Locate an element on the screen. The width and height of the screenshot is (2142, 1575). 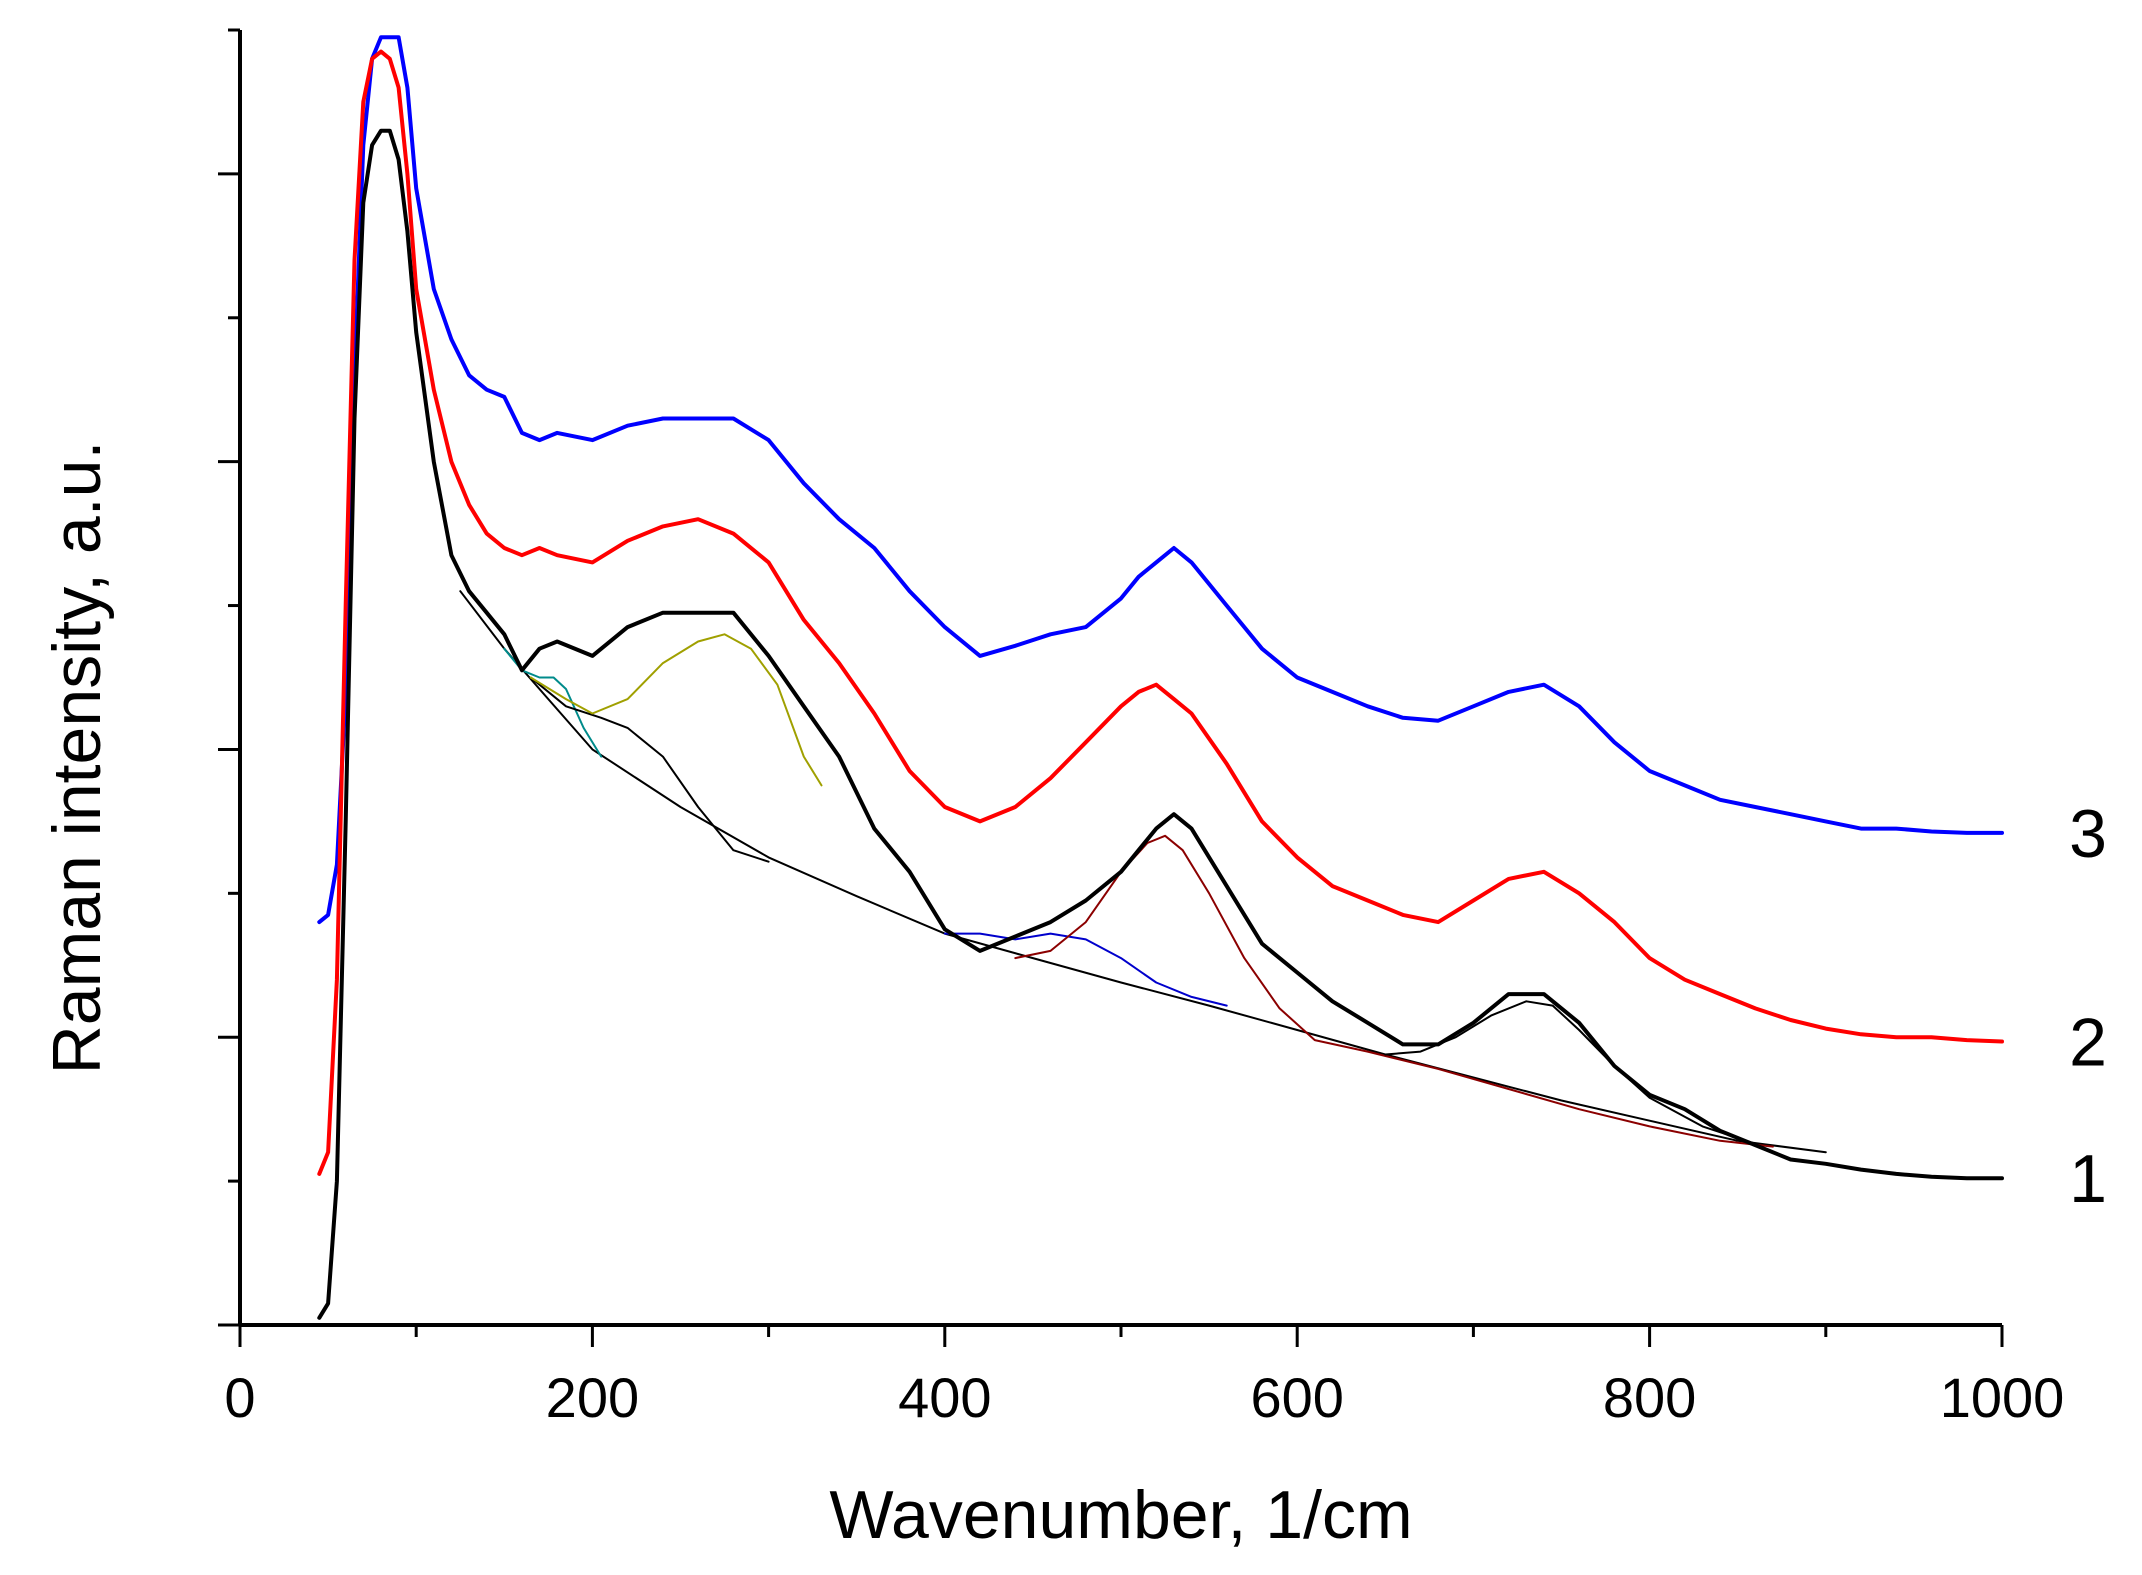
y-axis-title: Raman intensity, a.u. is located at coordinates (77, 758).